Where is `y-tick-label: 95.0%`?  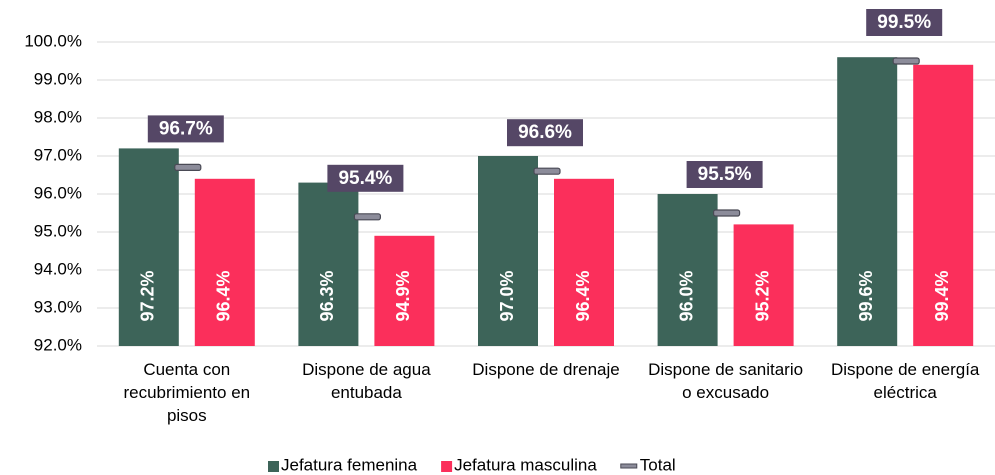
y-tick-label: 95.0% is located at coordinates (58, 230).